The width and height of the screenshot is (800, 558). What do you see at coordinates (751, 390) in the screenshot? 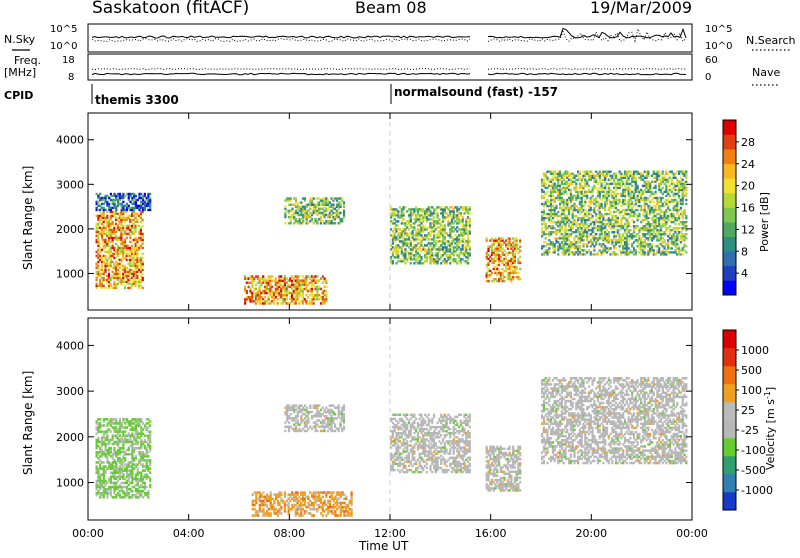
I see `colorbar-tick-label: 100` at bounding box center [751, 390].